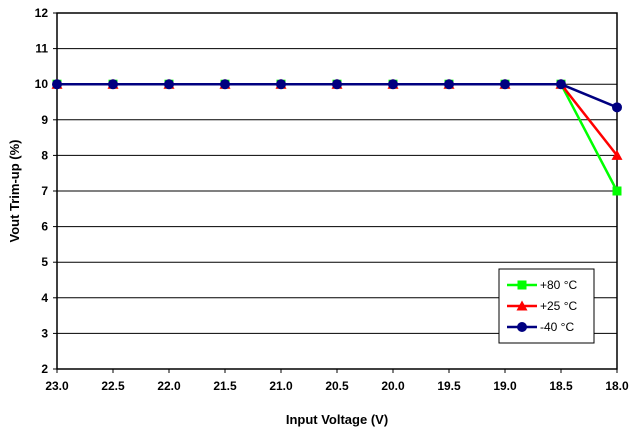 The height and width of the screenshot is (432, 632). I want to click on legend-item: +80 °C, so click(542, 285).